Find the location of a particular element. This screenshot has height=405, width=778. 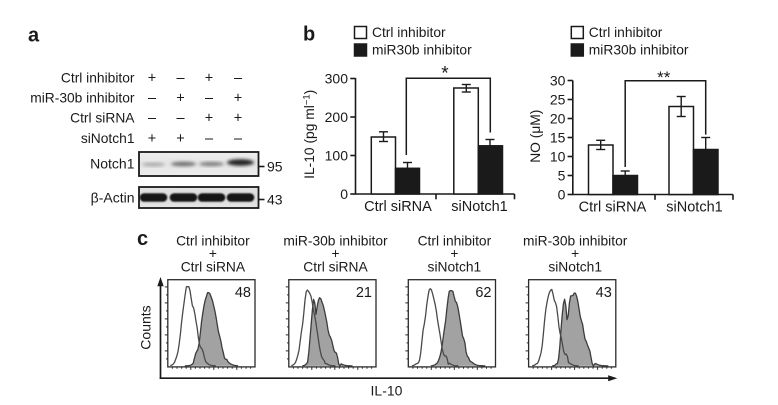

svg-text: 10 is located at coordinates (558, 156).